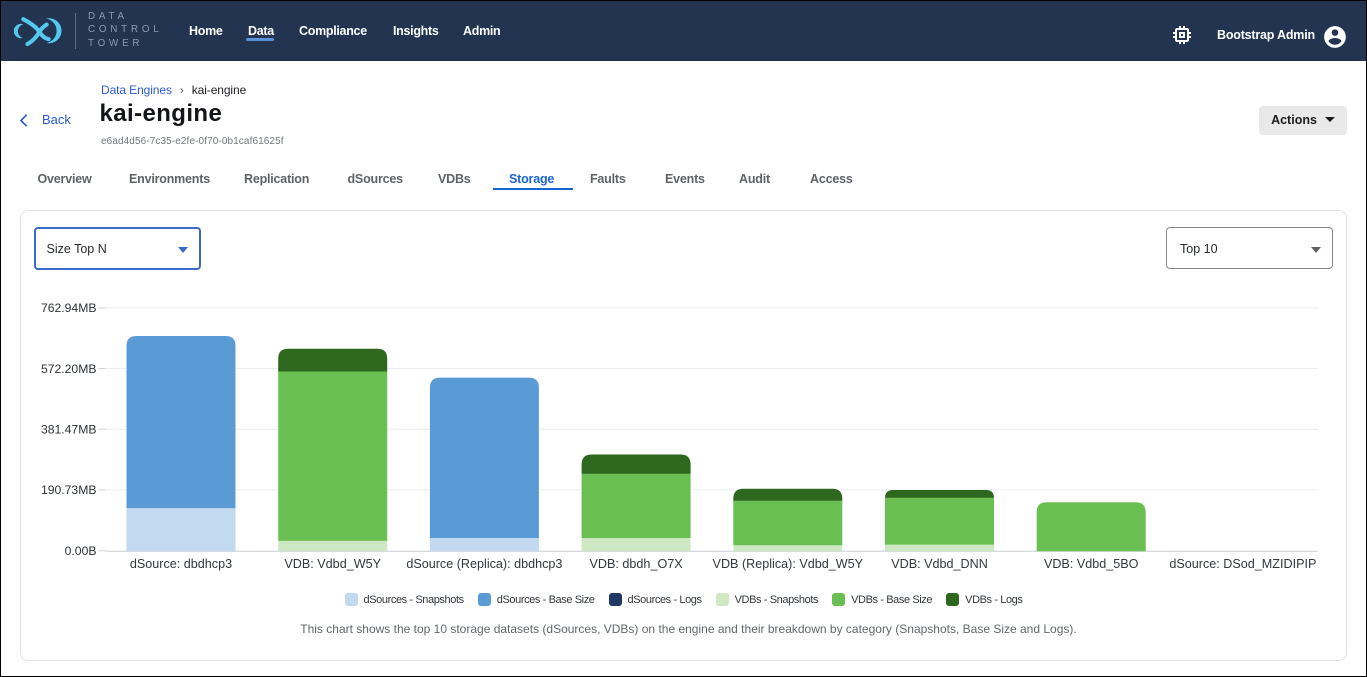 The image size is (1367, 677). Describe the element at coordinates (69, 369) in the screenshot. I see `svg-text: 572.20MB` at that location.